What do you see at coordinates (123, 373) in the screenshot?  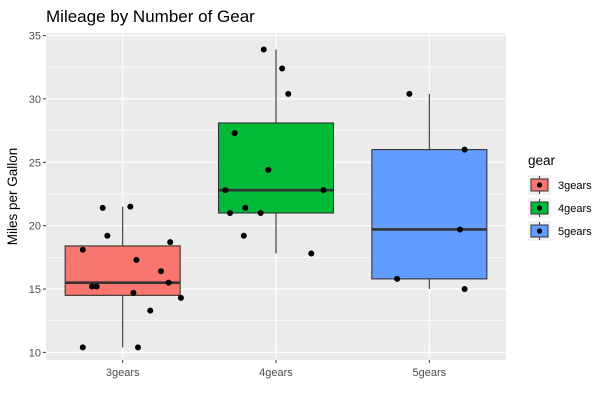 I see `x-tick-label: 3gears` at bounding box center [123, 373].